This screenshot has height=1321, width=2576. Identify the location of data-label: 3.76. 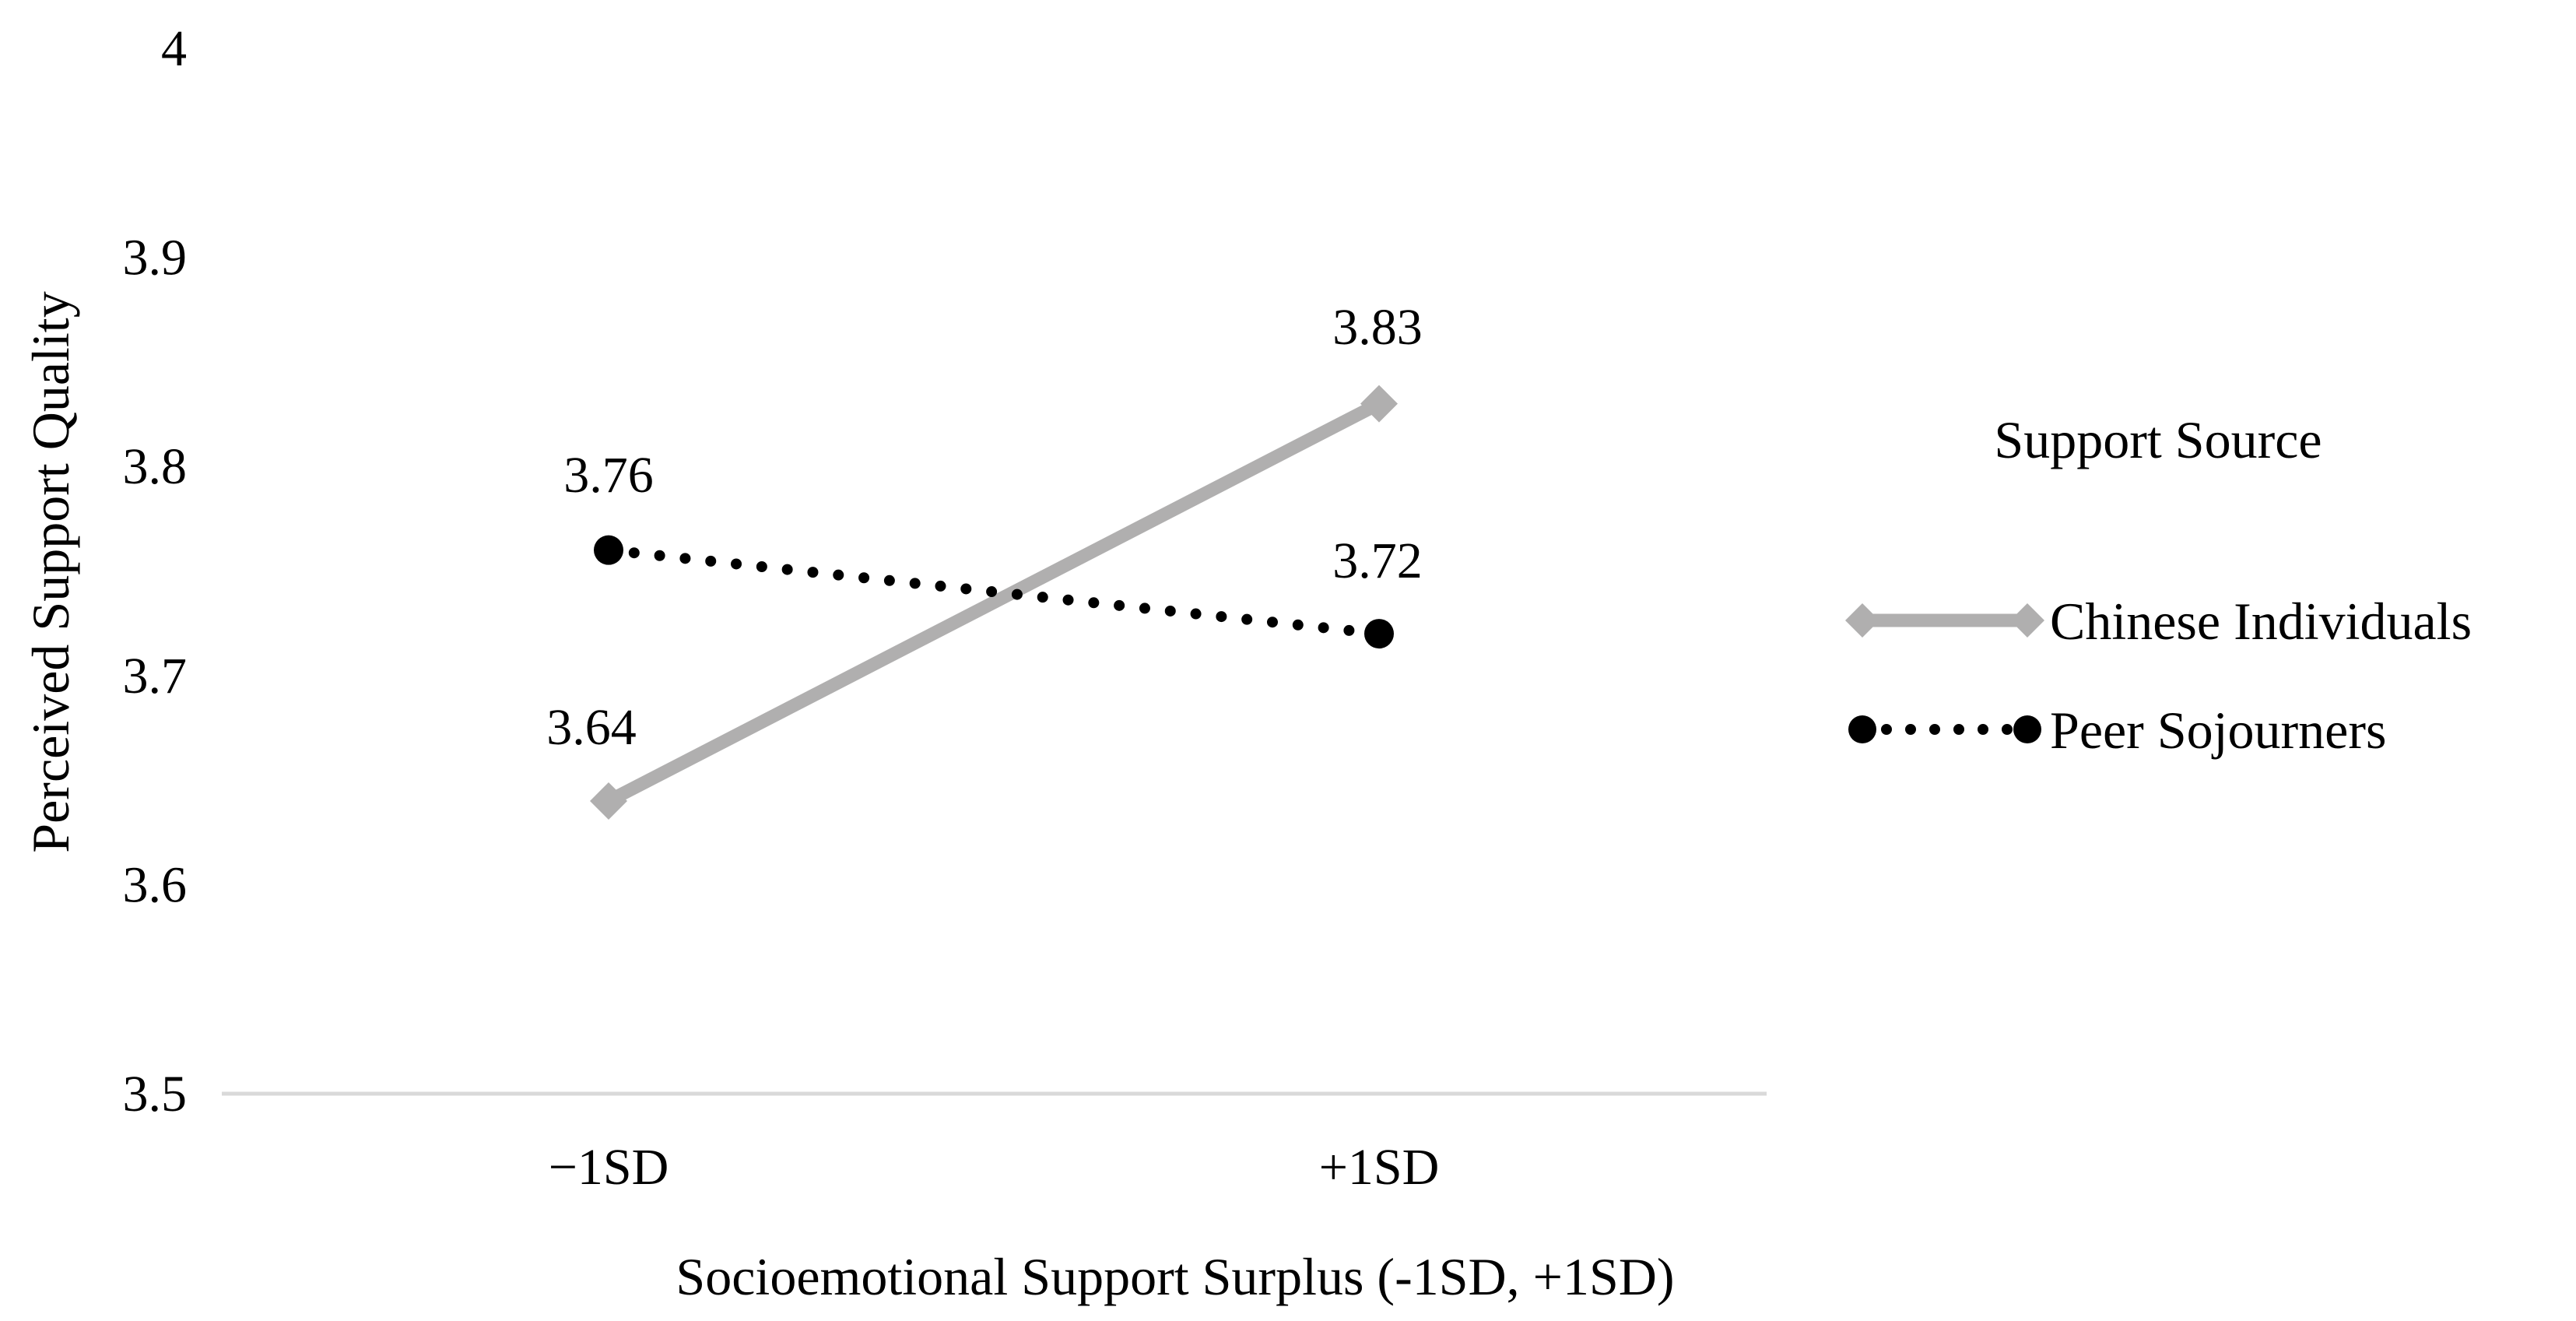
(609, 475).